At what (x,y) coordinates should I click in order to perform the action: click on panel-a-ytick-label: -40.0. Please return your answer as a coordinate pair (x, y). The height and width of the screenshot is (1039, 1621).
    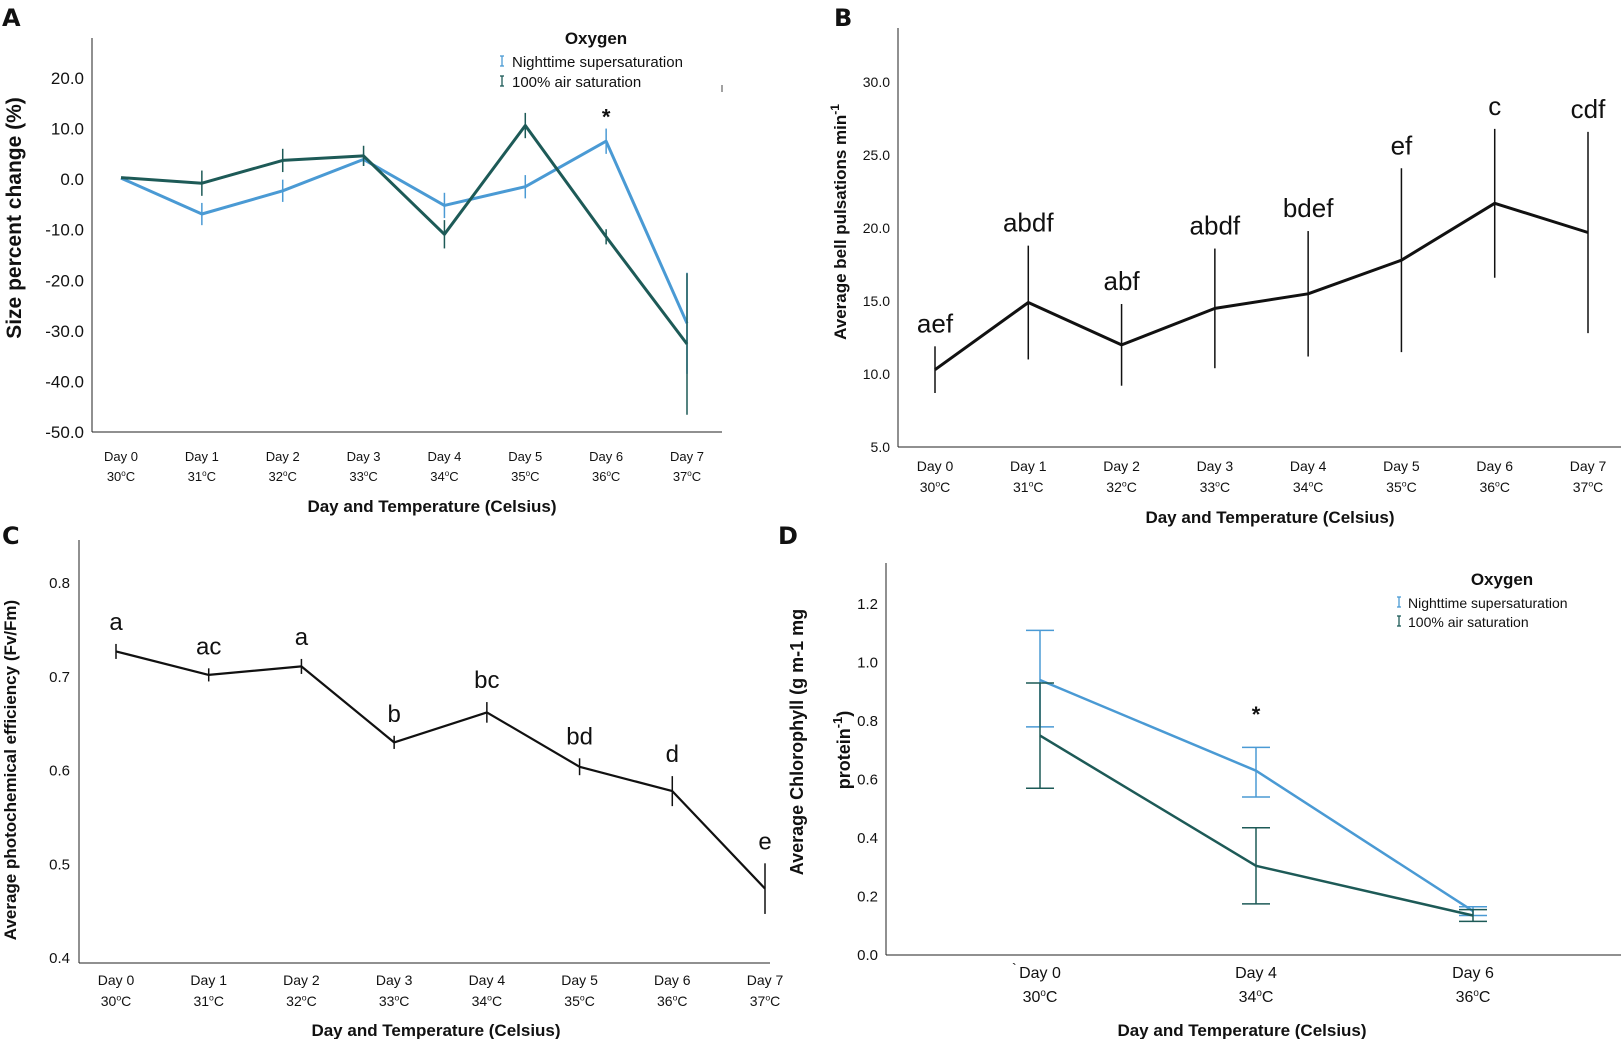
    Looking at the image, I should click on (64, 381).